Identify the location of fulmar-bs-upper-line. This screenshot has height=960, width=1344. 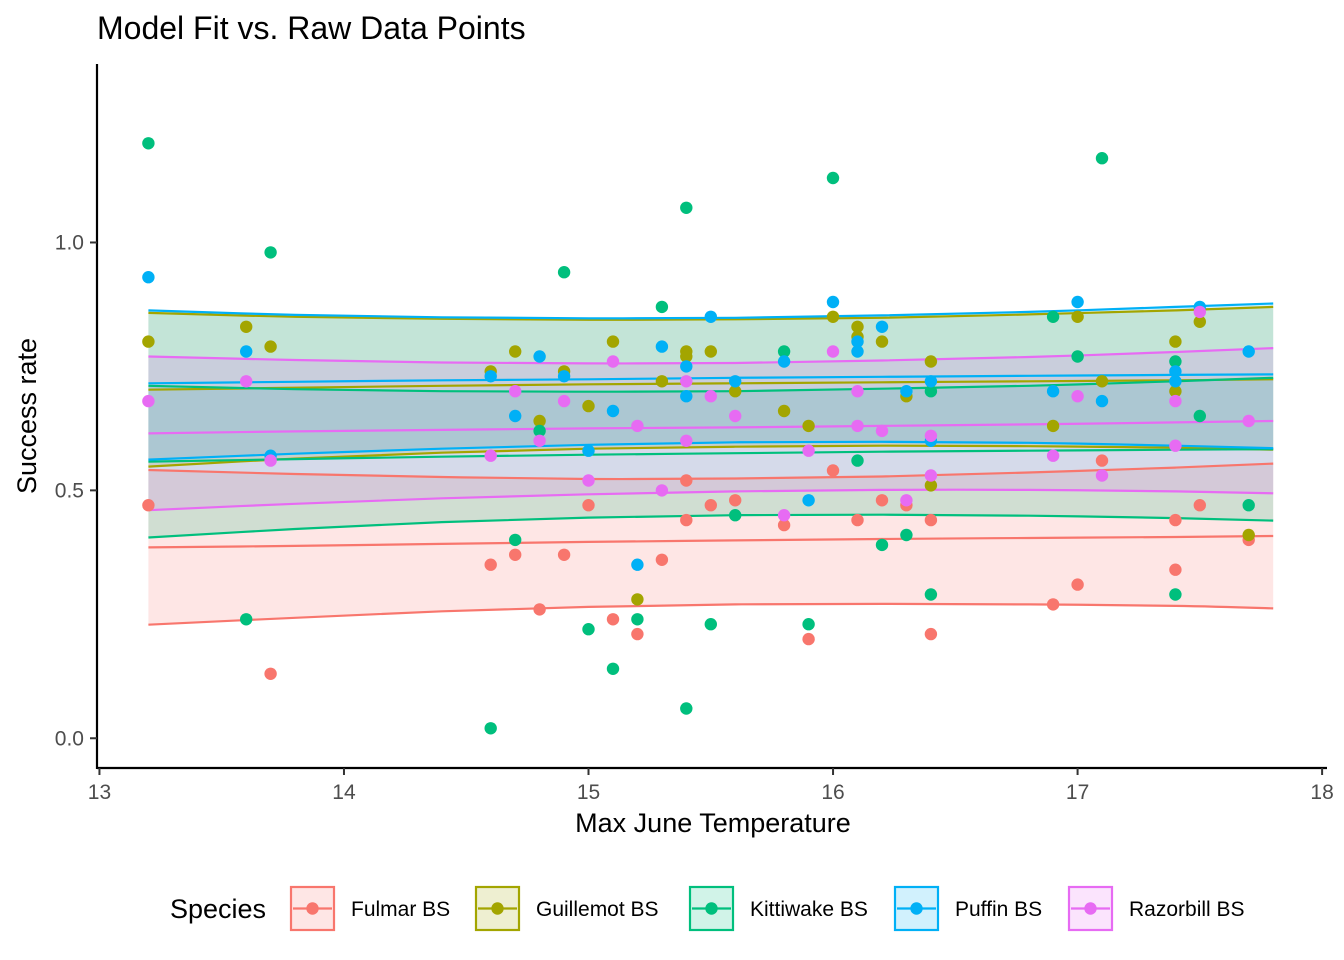
(711, 471).